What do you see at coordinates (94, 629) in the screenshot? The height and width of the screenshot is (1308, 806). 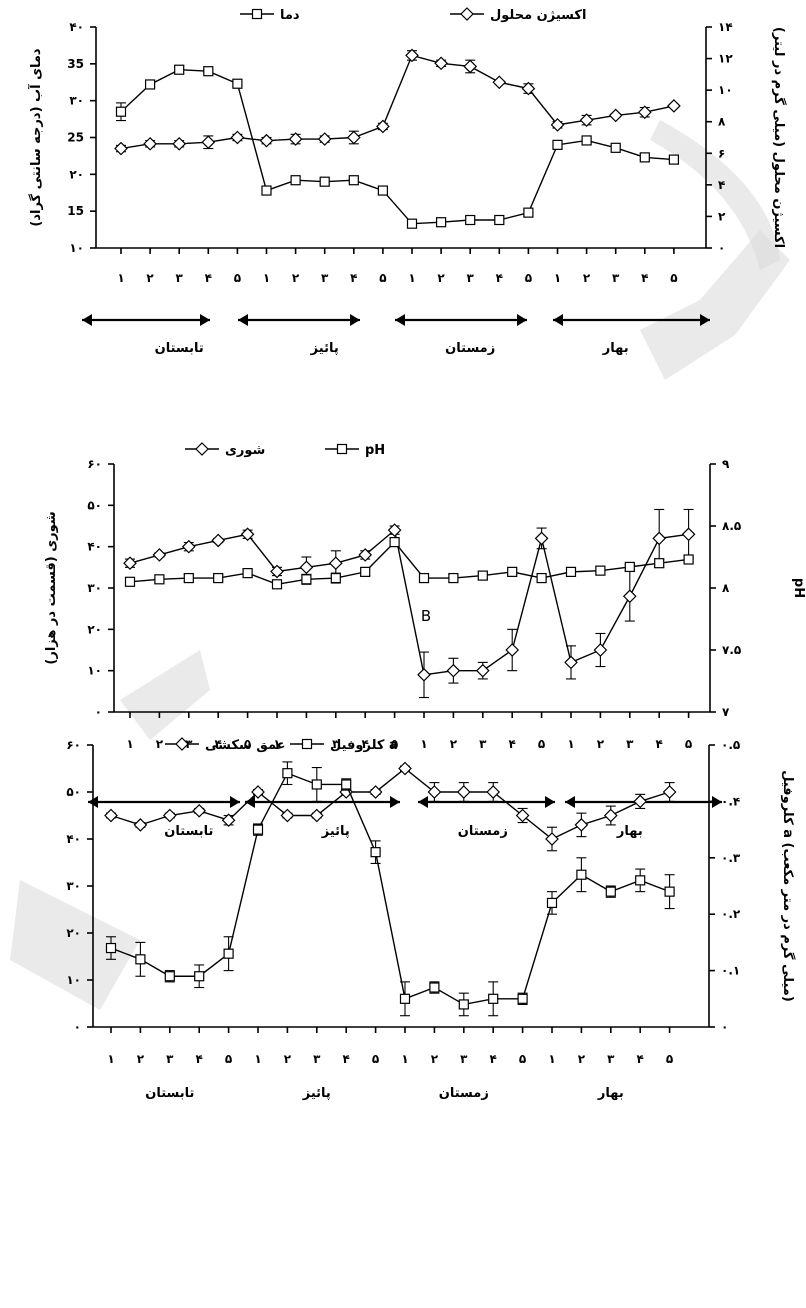 I see `y-tick-label: ۲۰` at bounding box center [94, 629].